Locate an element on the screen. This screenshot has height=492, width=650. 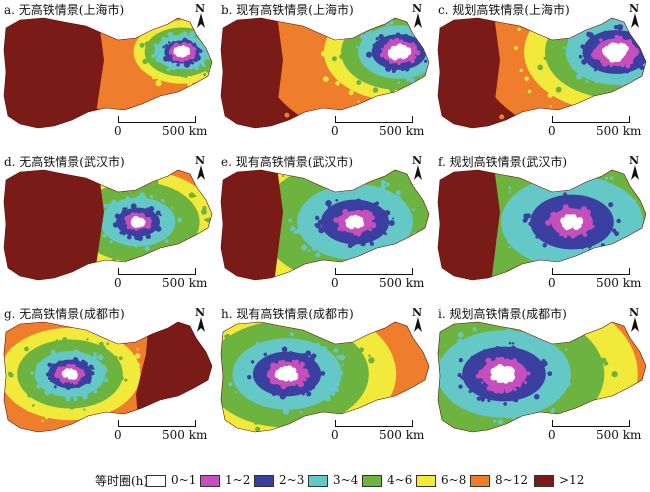
map-panel: i. 规划高铁情景(成都市) N 0 500 km is located at coordinates (542, 380).